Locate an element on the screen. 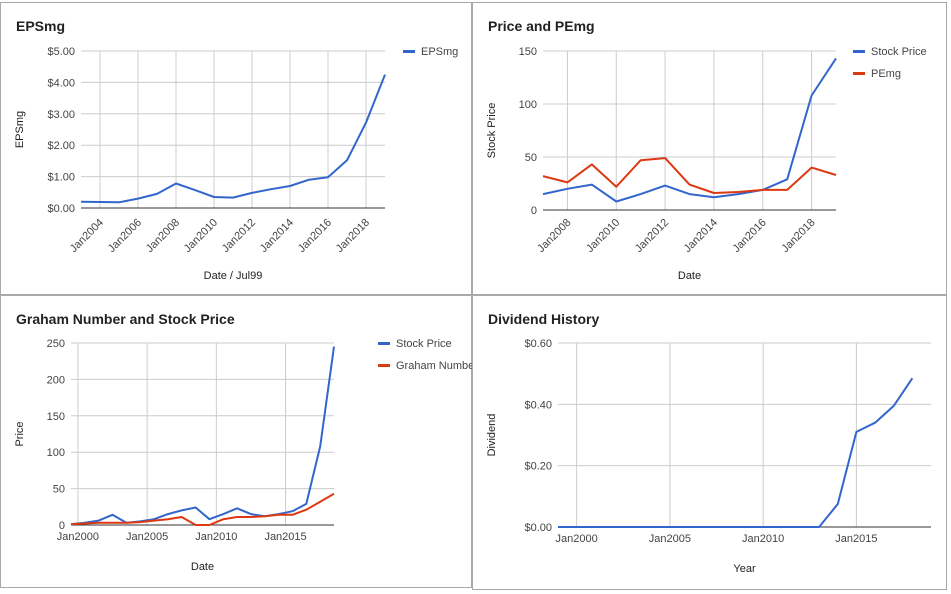  y-tick-label: $4.00 is located at coordinates (61, 83).